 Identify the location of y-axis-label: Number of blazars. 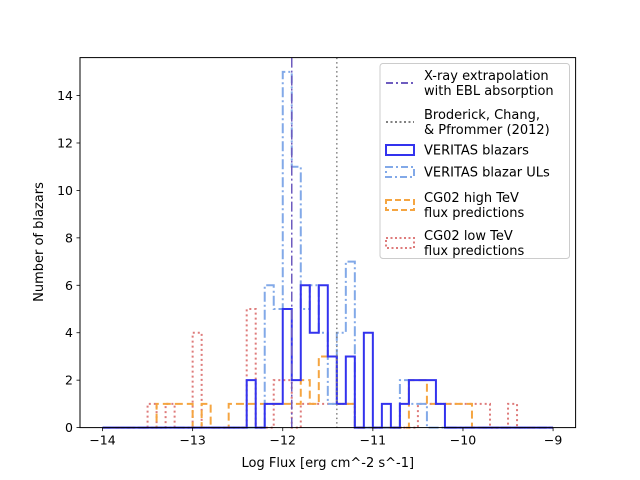
(39, 242).